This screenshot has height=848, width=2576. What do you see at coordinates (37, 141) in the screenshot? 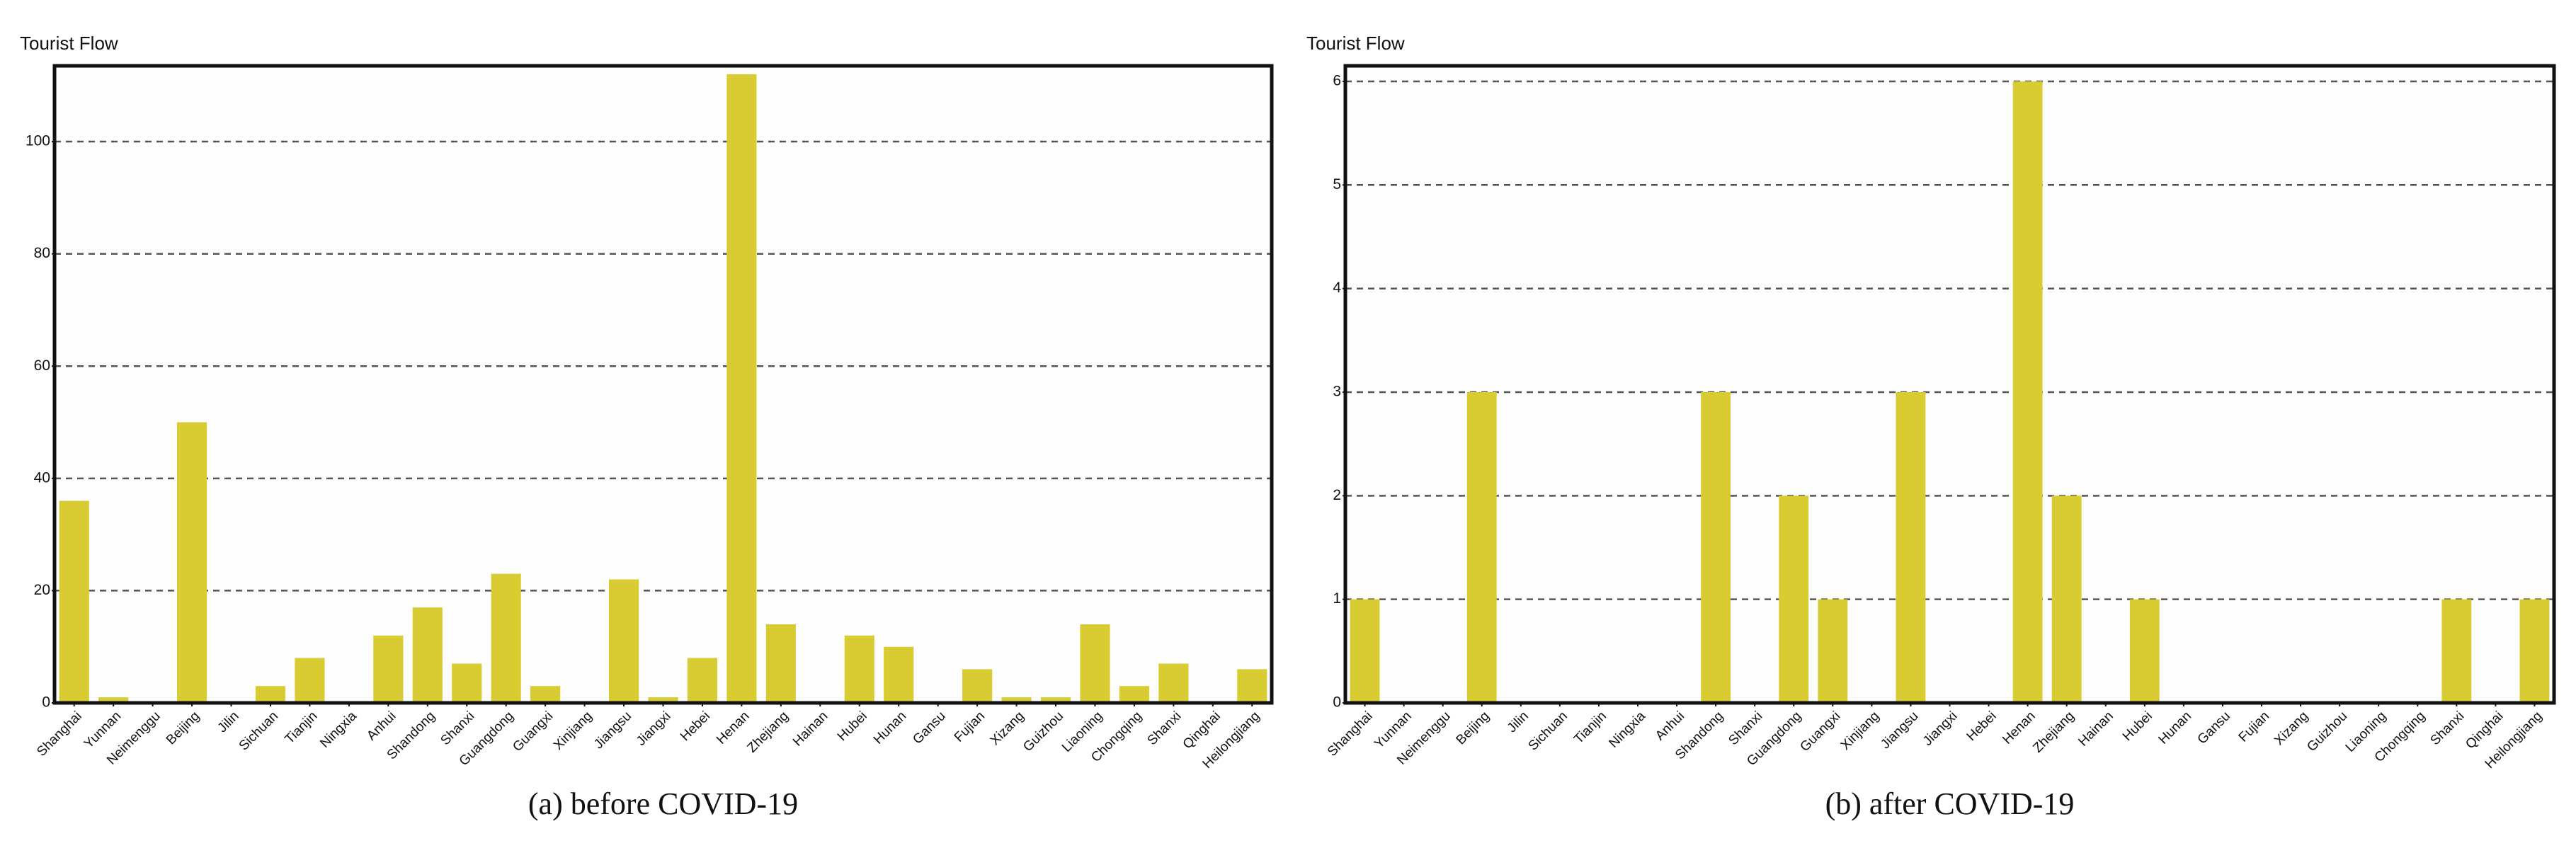
I see `y-tick-label: 100` at bounding box center [37, 141].